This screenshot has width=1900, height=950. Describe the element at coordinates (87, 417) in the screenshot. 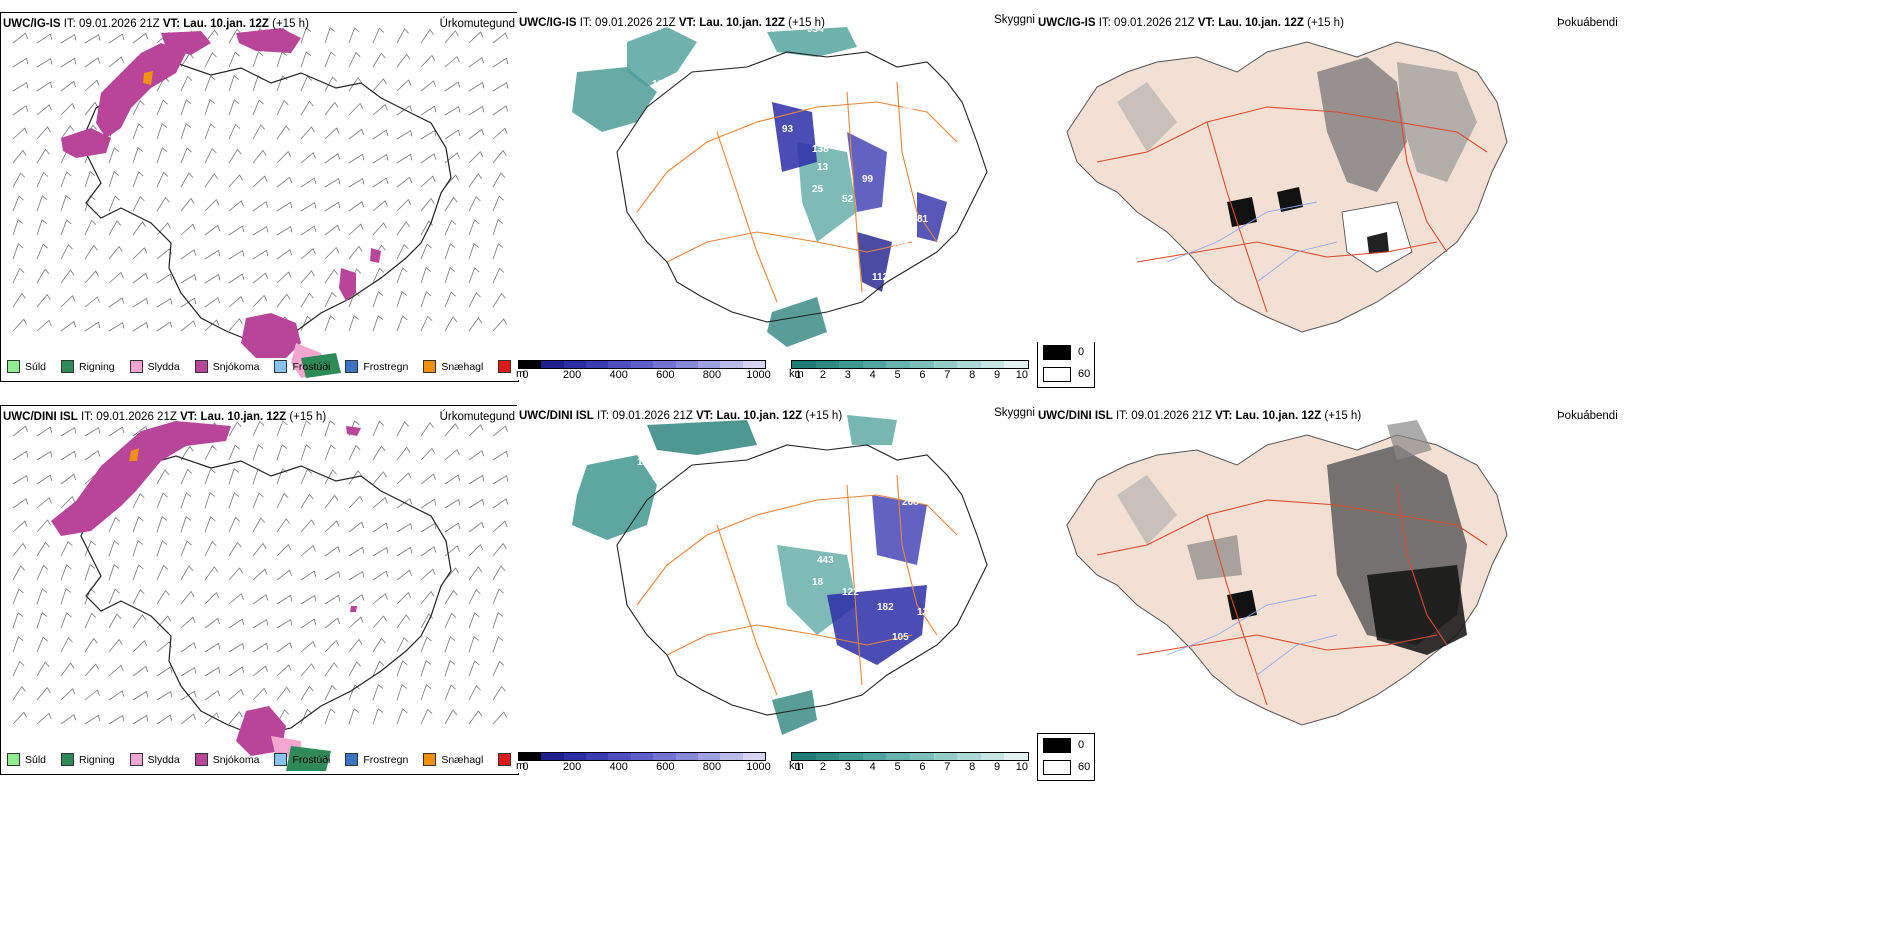

I see `it-label: IT:` at that location.